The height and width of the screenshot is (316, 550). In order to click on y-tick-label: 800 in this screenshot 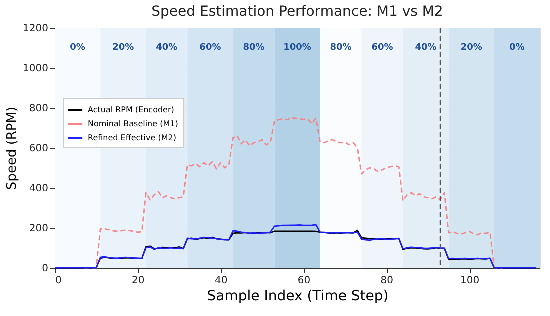, I will do `click(38, 109)`.